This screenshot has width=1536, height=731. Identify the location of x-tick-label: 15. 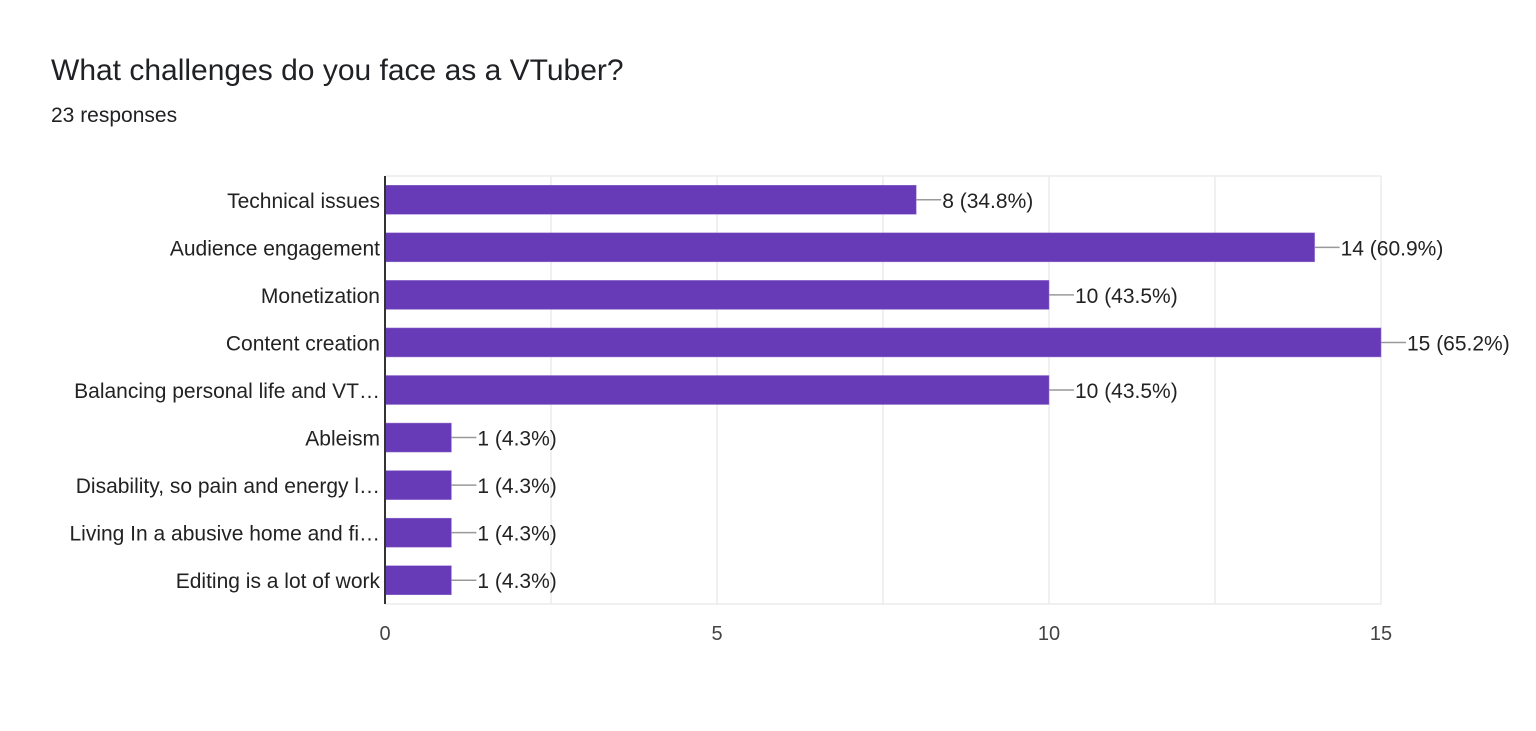
(1381, 634).